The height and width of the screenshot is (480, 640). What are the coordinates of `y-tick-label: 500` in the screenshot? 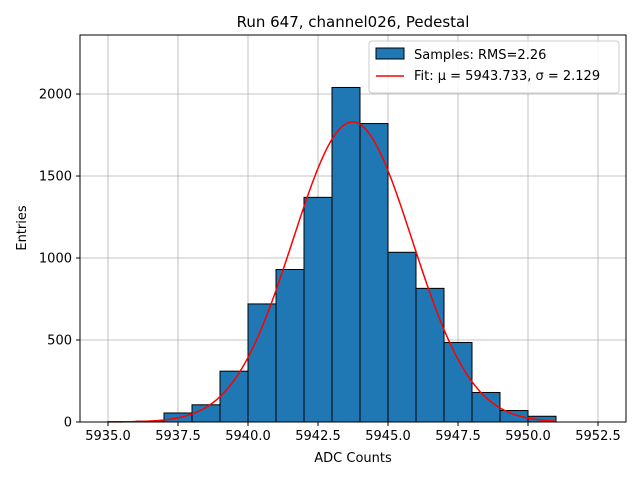 It's located at (59, 341).